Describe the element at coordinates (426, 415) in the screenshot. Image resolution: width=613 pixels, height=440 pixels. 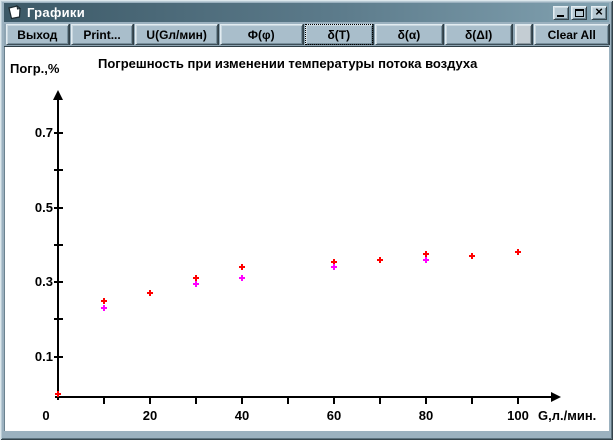
I see `x-tick-label: 80` at that location.